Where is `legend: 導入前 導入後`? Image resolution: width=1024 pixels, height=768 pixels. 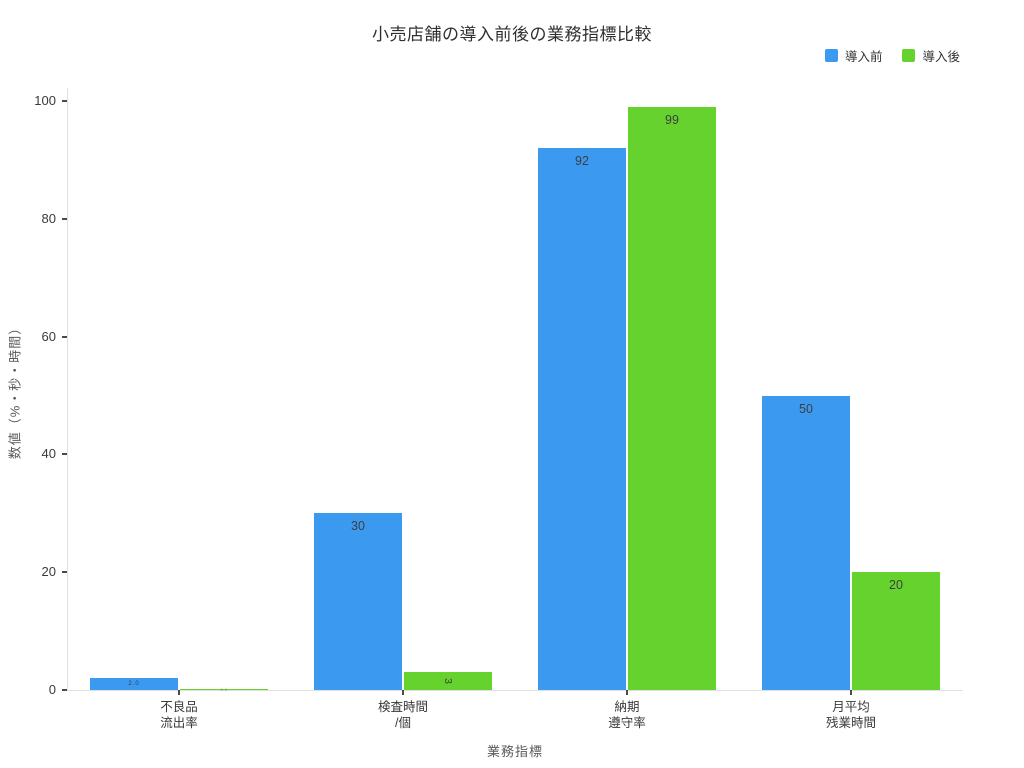
legend: 導入前 導入後 is located at coordinates (892, 55).